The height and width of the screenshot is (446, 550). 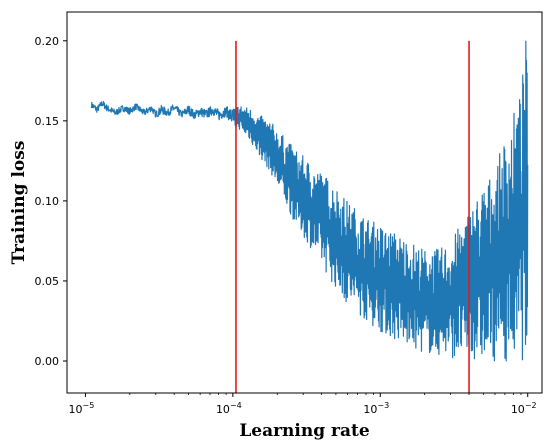 I want to click on x-tick-label: 10⁻³, so click(x=376, y=408).